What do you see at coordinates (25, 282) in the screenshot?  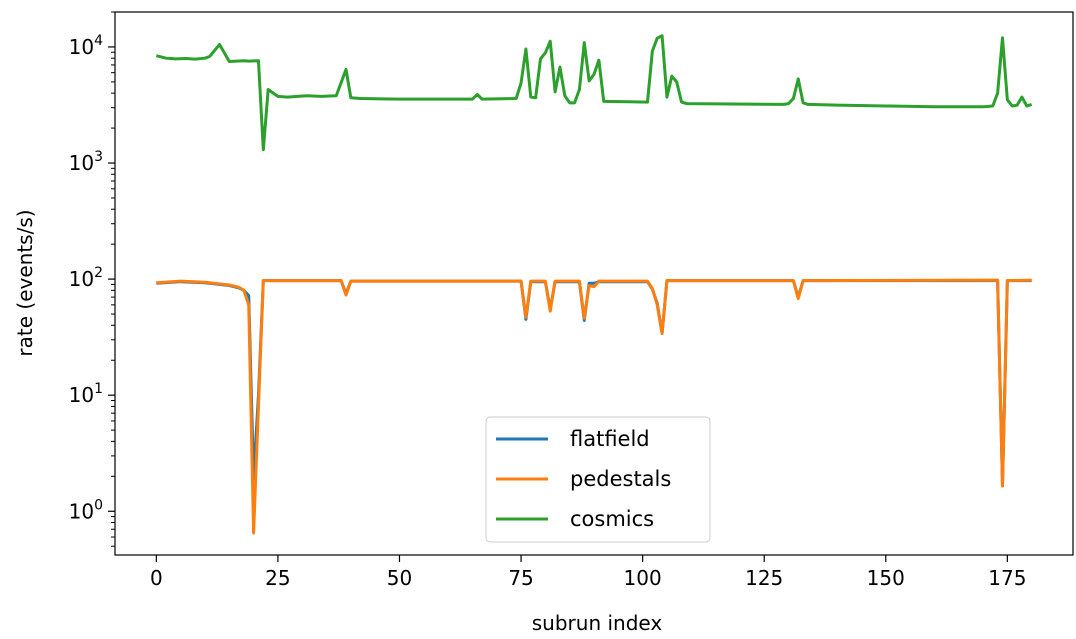 I see `y-axis-label: rate (events/s)` at bounding box center [25, 282].